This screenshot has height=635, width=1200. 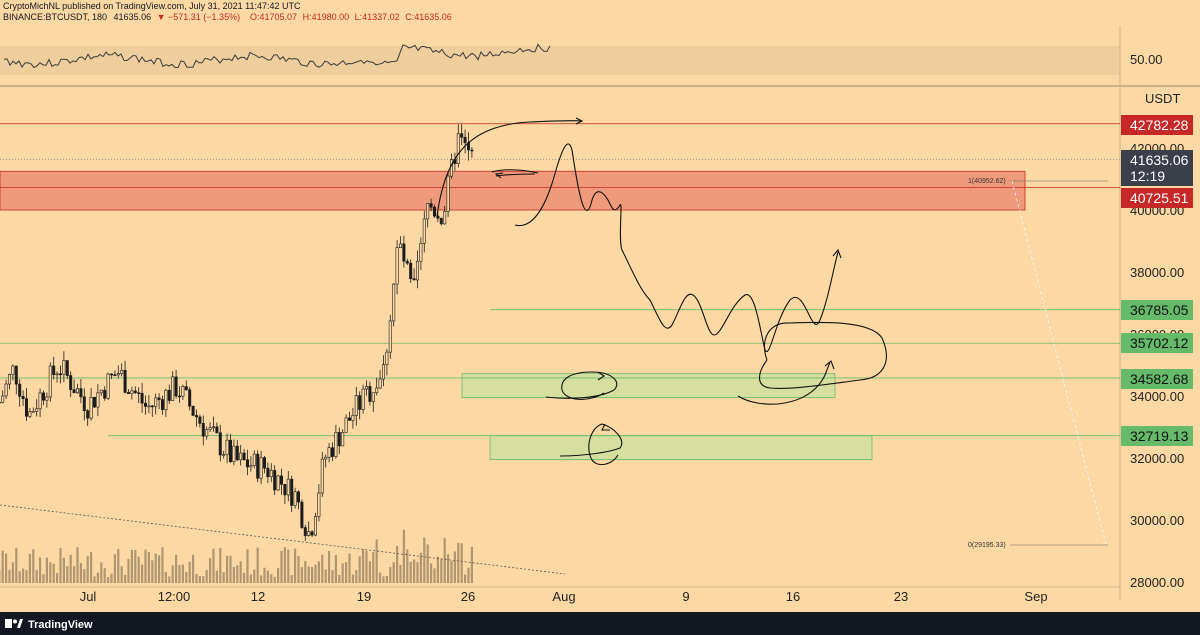 What do you see at coordinates (784, 383) in the screenshot?
I see `drawing-bounce-arrow` at bounding box center [784, 383].